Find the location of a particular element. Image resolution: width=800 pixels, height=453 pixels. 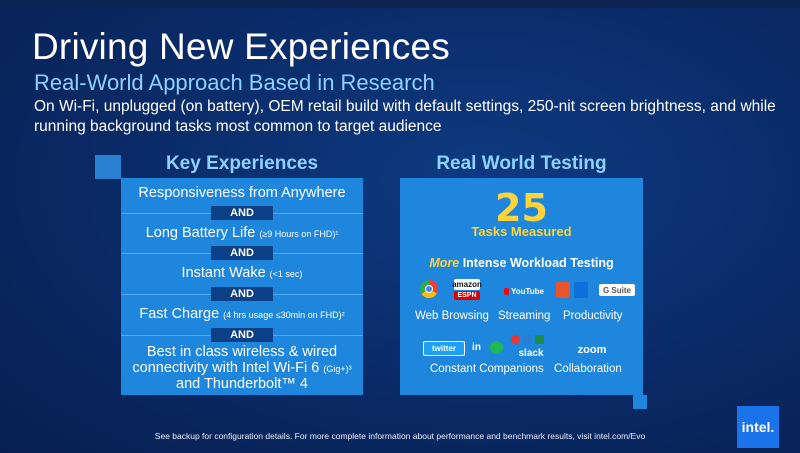

constant-companions-label: Constant Companions is located at coordinates (487, 369).